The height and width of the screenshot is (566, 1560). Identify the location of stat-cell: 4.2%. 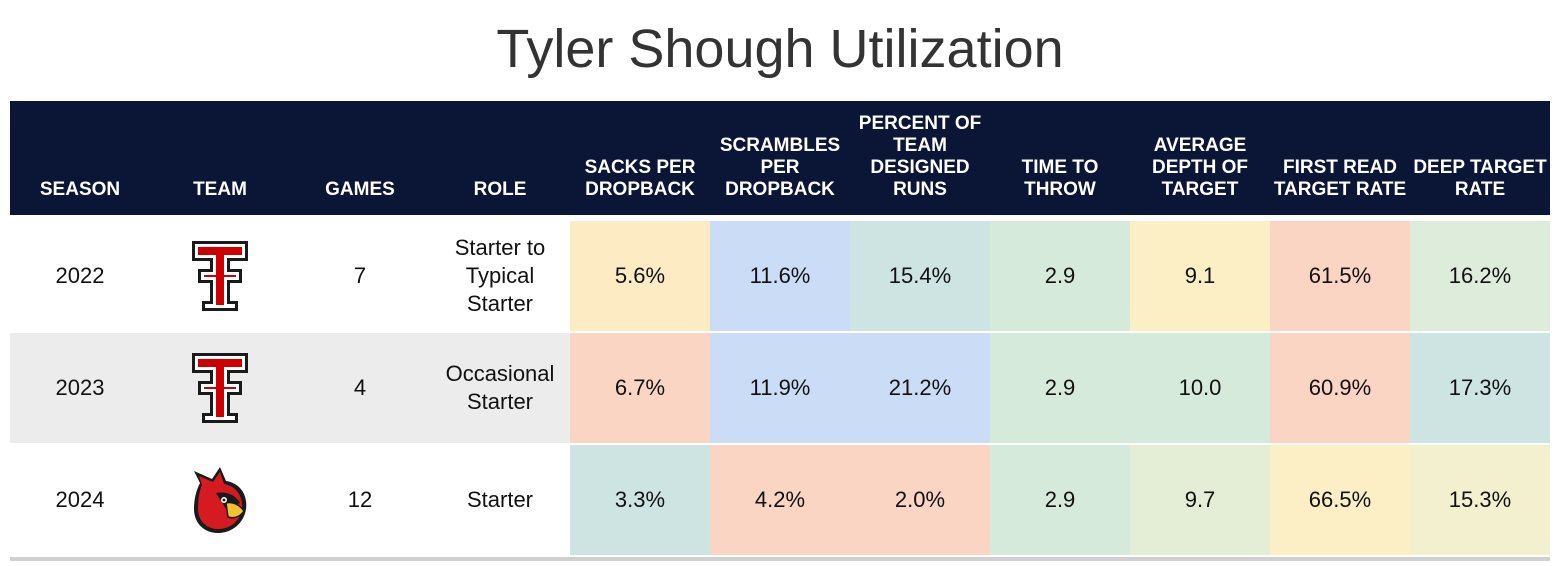
(780, 500).